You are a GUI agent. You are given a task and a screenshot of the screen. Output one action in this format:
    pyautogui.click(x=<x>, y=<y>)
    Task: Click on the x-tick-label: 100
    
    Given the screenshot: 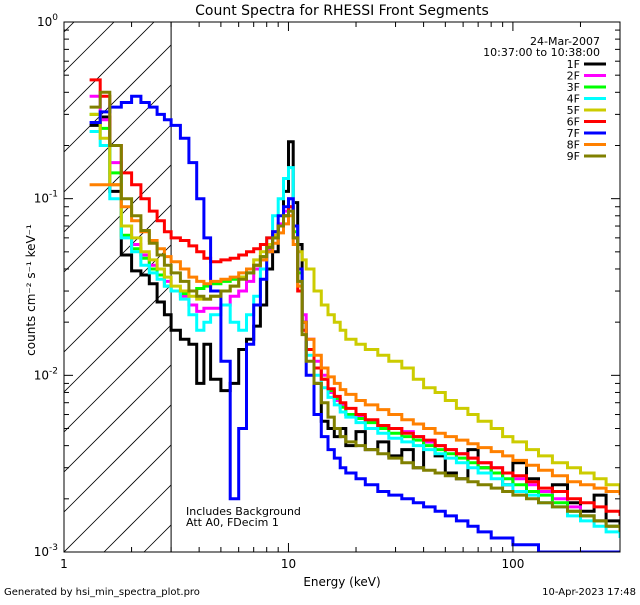 What is the action you would take?
    pyautogui.click(x=512, y=564)
    